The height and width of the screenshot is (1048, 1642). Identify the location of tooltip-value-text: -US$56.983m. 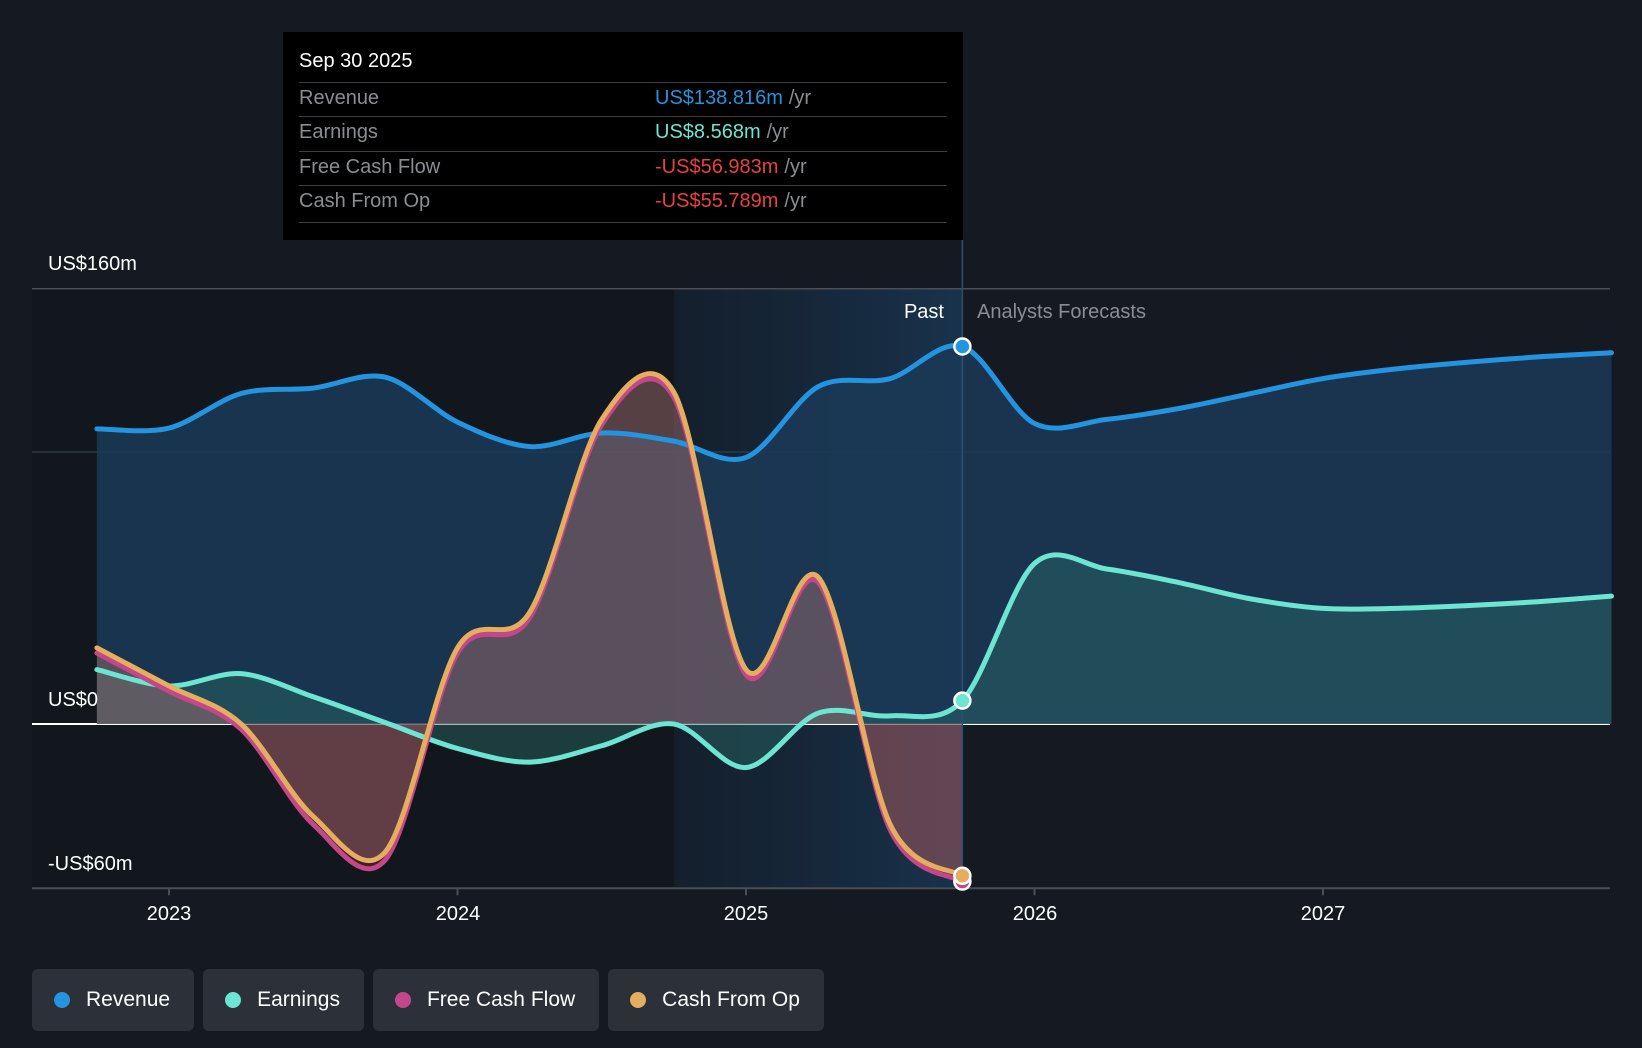
(717, 167).